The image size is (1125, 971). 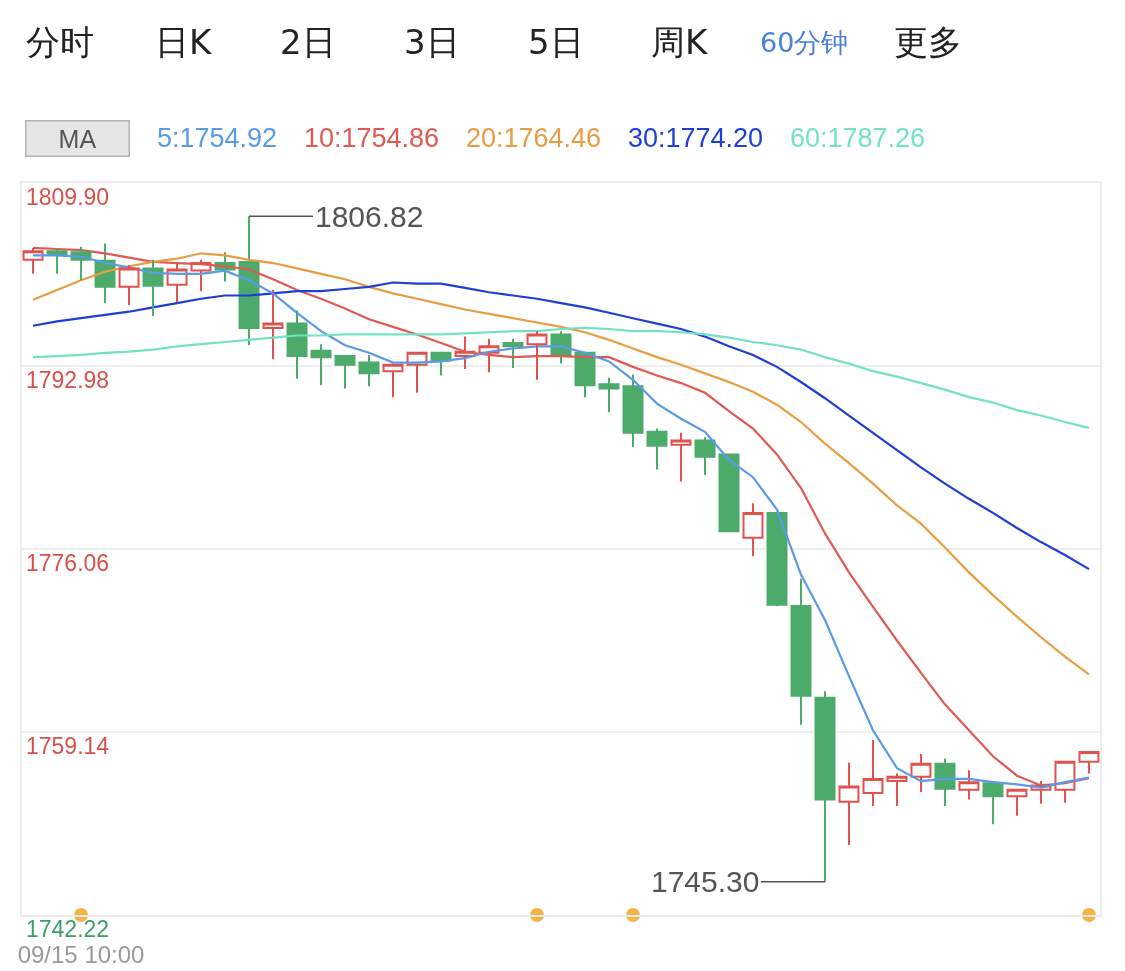 I want to click on text: 20:1764.46, so click(x=534, y=138).